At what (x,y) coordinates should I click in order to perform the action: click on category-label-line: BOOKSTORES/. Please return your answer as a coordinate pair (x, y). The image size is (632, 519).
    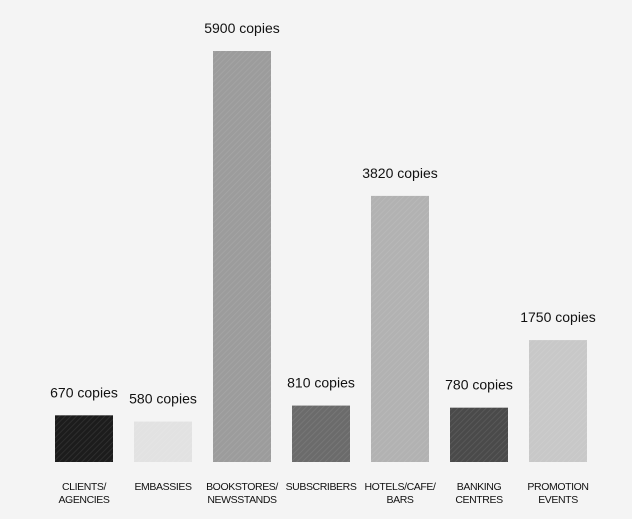
    Looking at the image, I should click on (242, 487).